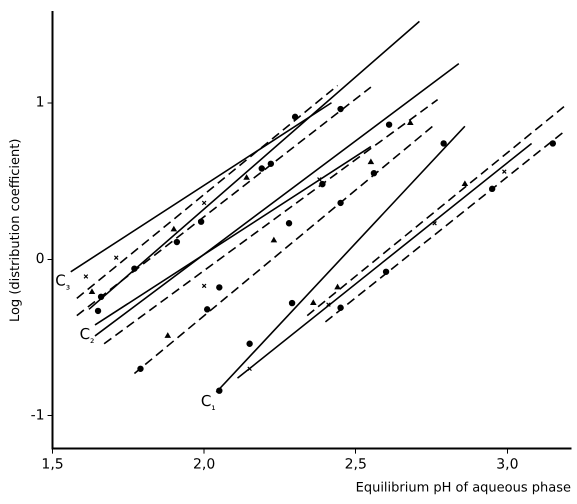  What do you see at coordinates (37, 415) in the screenshot?
I see `y-tick-label: -1` at bounding box center [37, 415].